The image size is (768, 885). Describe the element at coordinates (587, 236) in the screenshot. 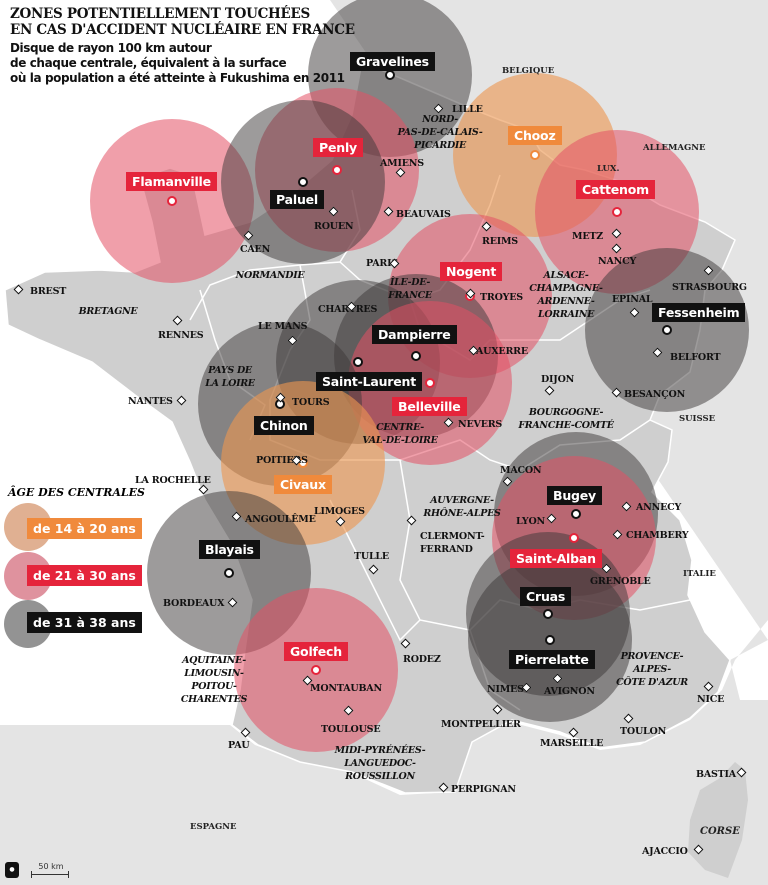

I see `city-label: METZ` at that location.